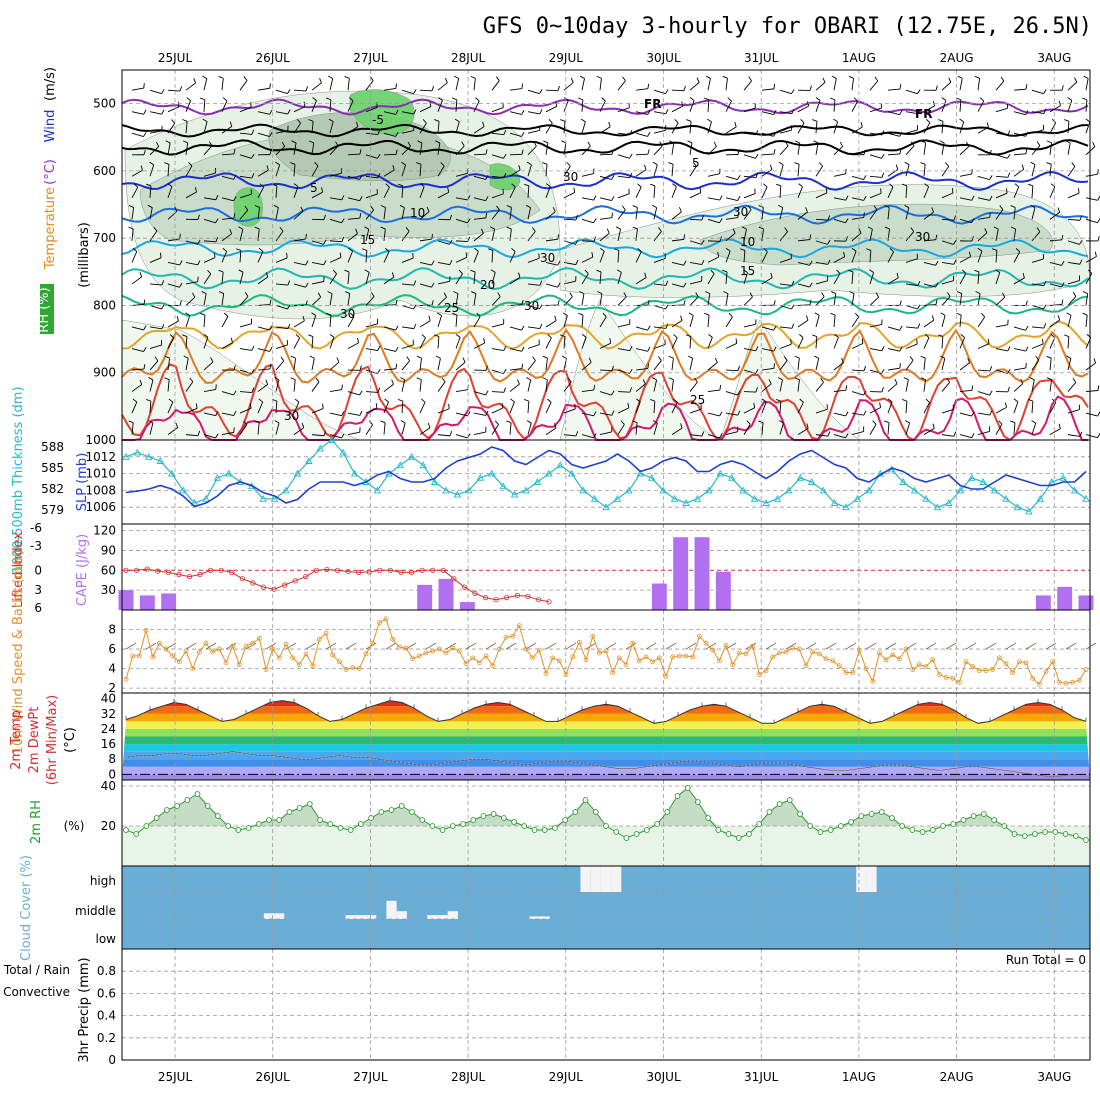  What do you see at coordinates (108, 729) in the screenshot?
I see `temp-tick-label: 24` at bounding box center [108, 729].